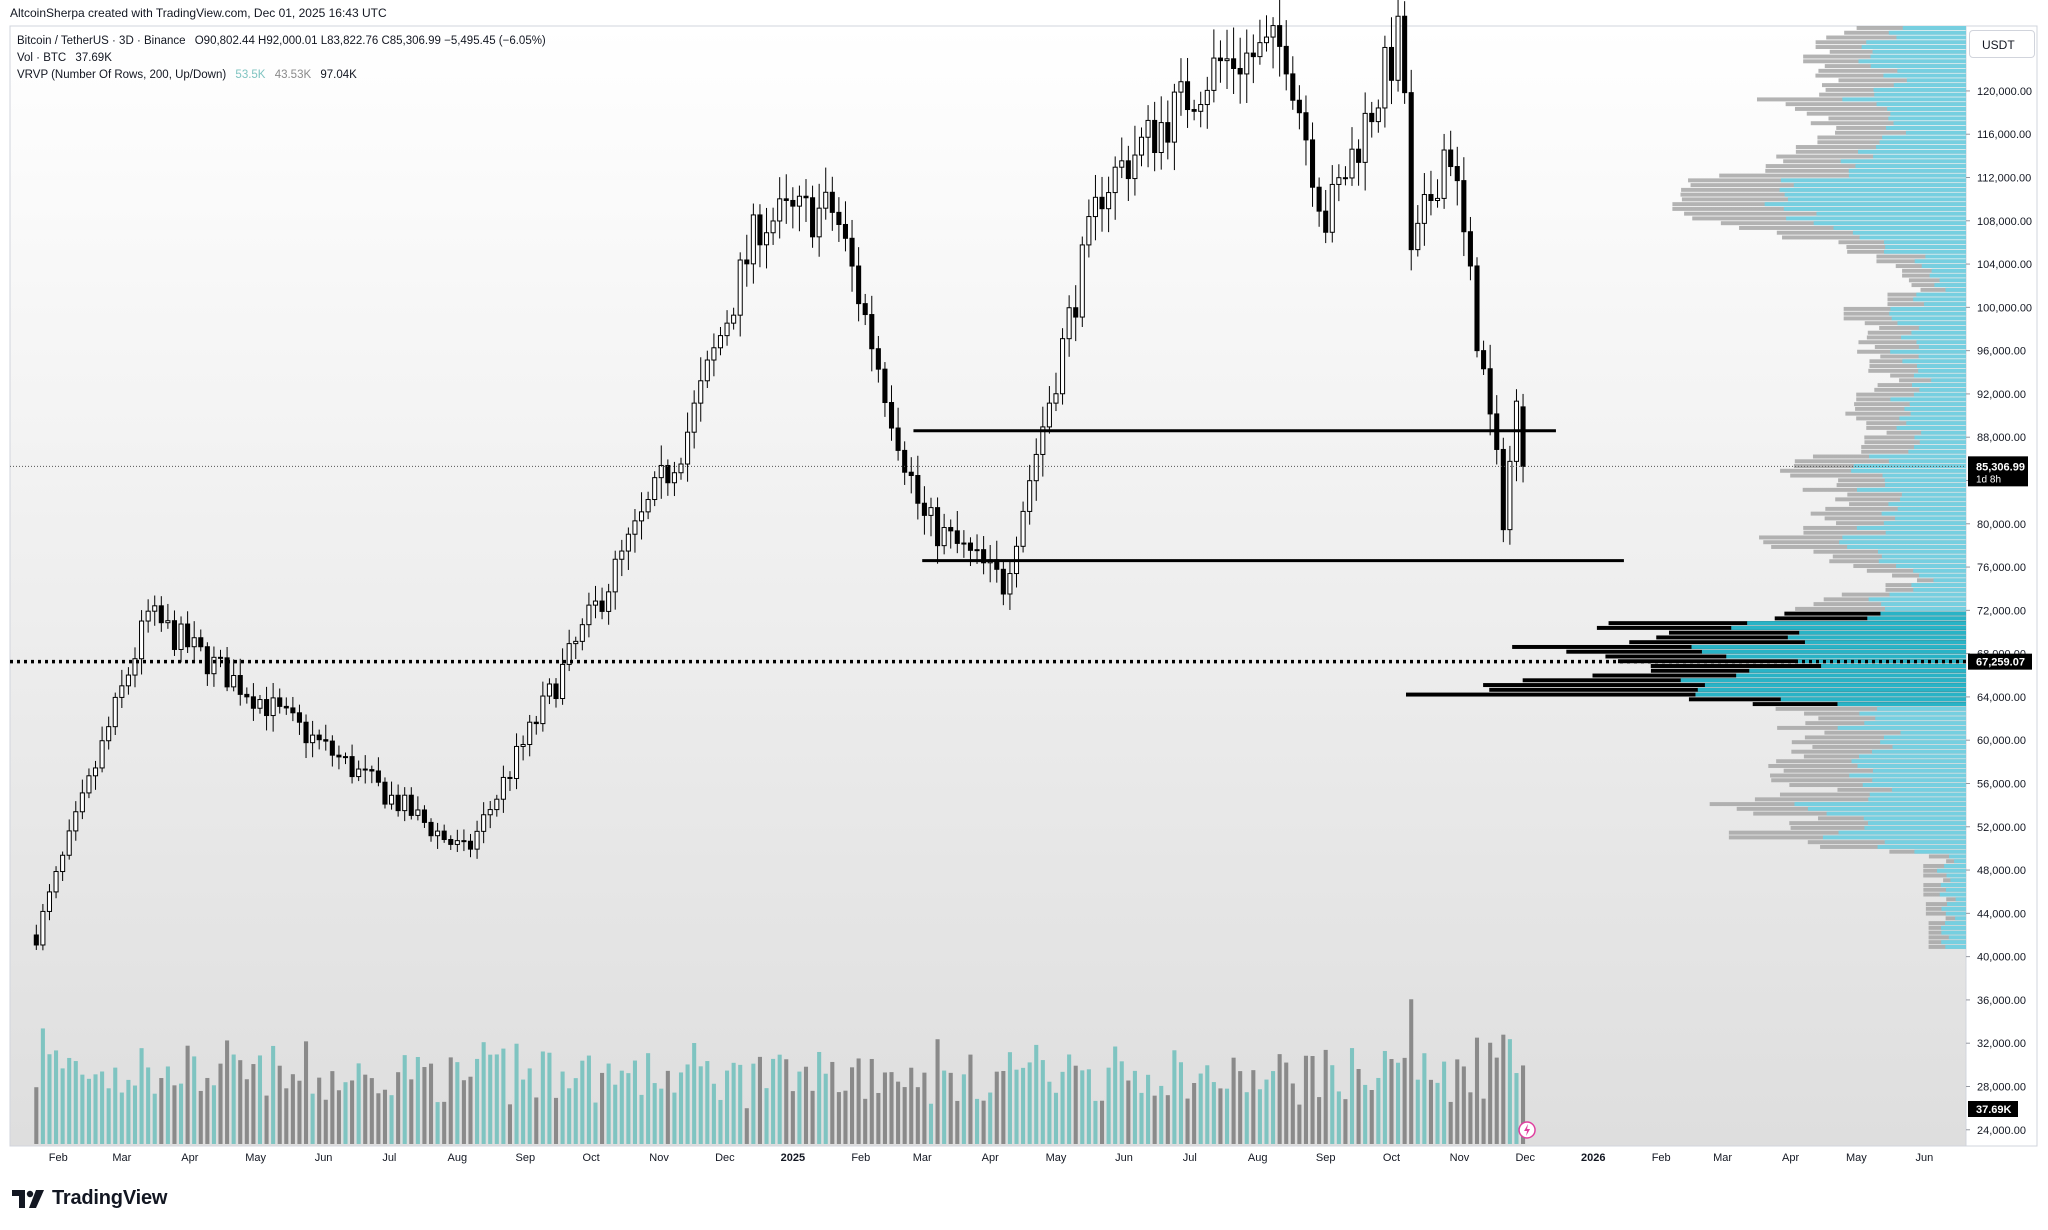  Describe the element at coordinates (67, 58) in the screenshot. I see `volume-legend: Vol · BTC 37.69K` at that location.